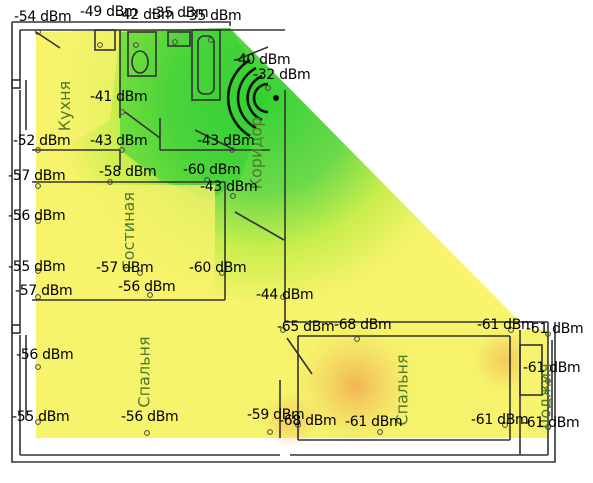 The image size is (593, 483). What do you see at coordinates (128, 172) in the screenshot?
I see `reading-label: -58 dBm` at bounding box center [128, 172].